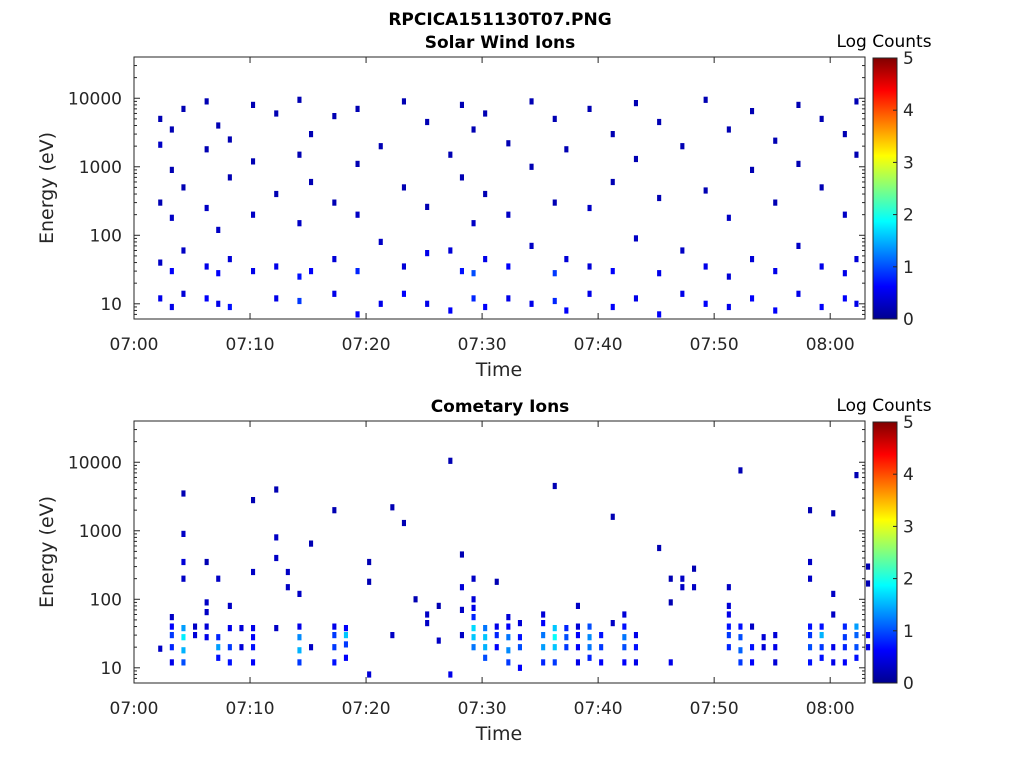 The width and height of the screenshot is (1024, 768). I want to click on y-axis-label: Energy (eV), so click(47, 188).